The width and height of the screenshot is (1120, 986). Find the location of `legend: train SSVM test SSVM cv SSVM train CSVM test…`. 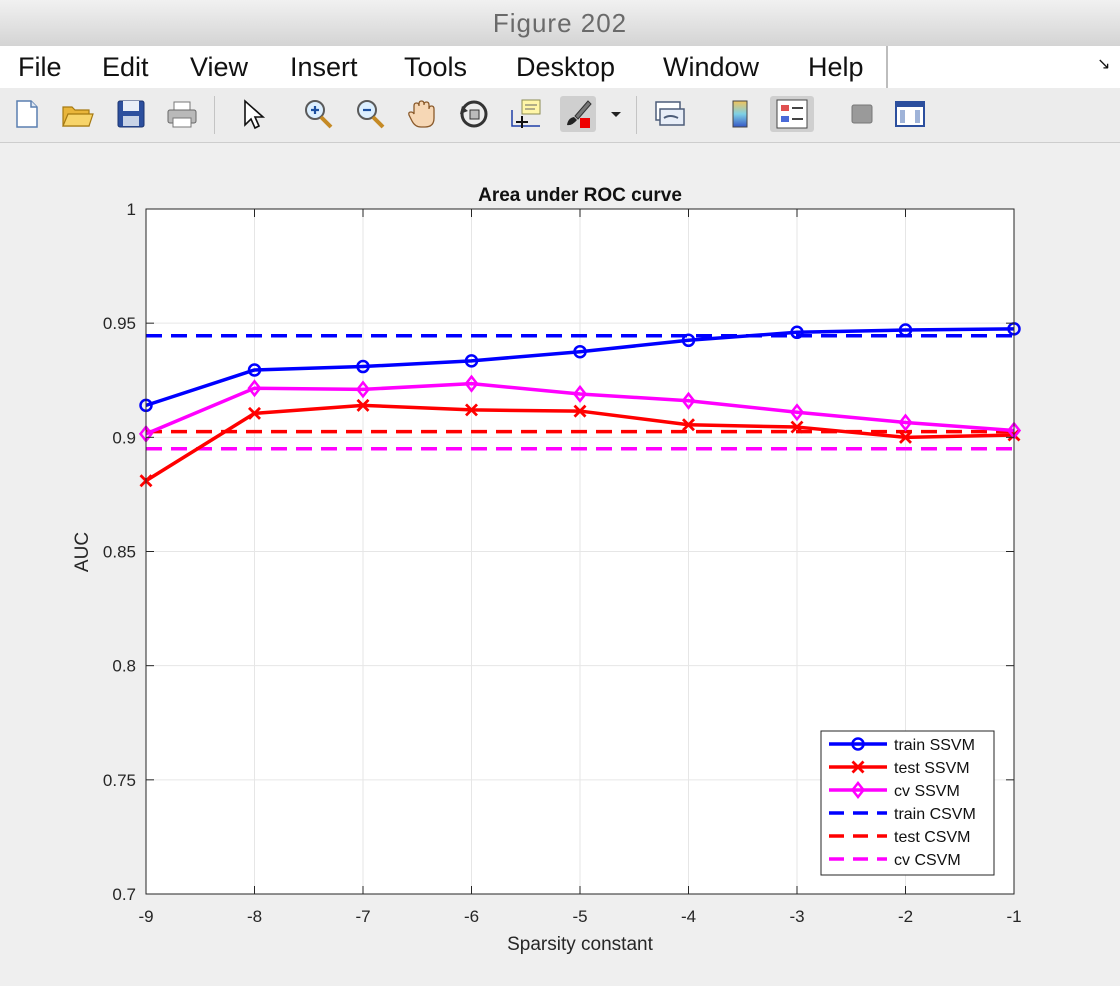

legend: train SSVM test SSVM cv SSVM train CSVM test… is located at coordinates (907, 803).